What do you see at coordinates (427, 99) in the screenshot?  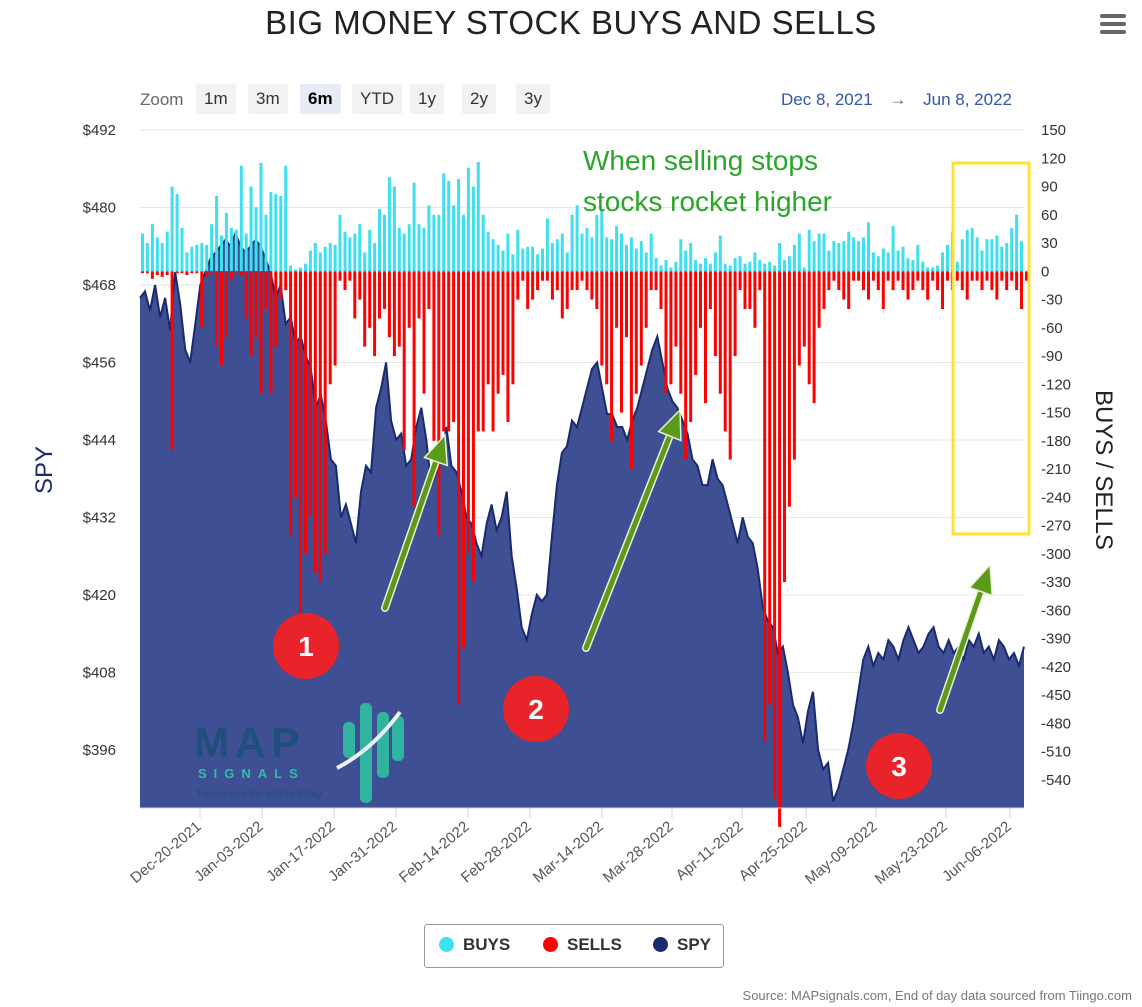 I see `zoom-button-1y: 1y` at bounding box center [427, 99].